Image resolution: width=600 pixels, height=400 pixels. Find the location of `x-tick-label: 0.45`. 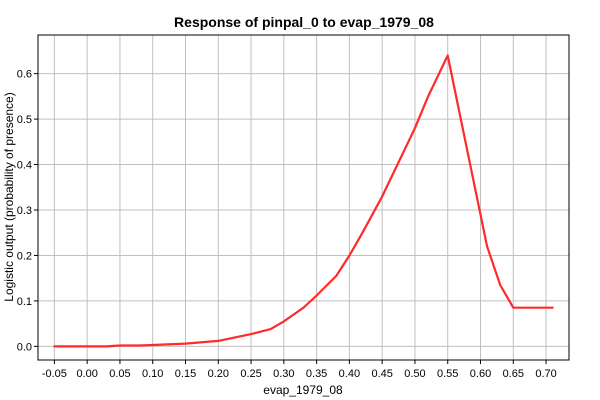

x-tick-label: 0.45 is located at coordinates (381, 374).